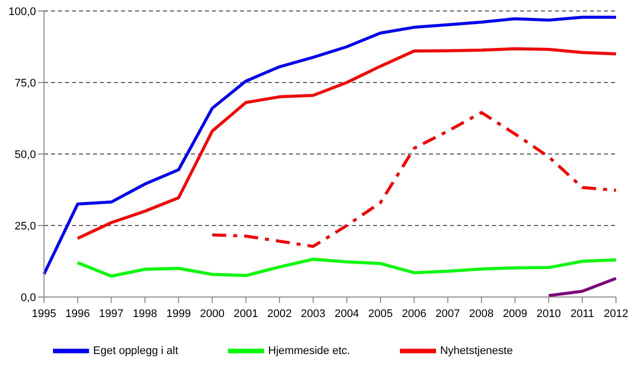 This screenshot has width=636, height=373. I want to click on y-tick-label: 100,0, so click(22, 12).